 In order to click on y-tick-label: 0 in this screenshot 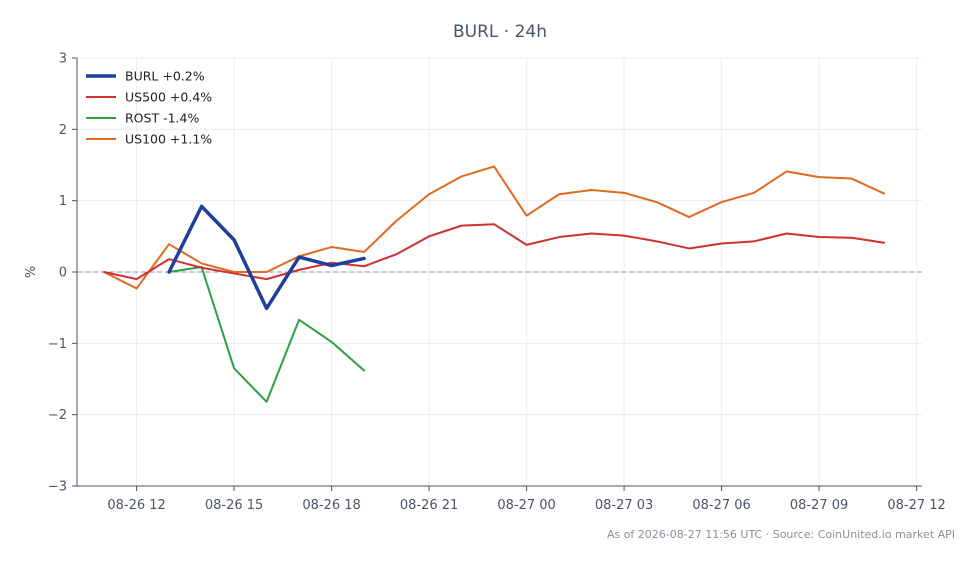, I will do `click(63, 273)`.